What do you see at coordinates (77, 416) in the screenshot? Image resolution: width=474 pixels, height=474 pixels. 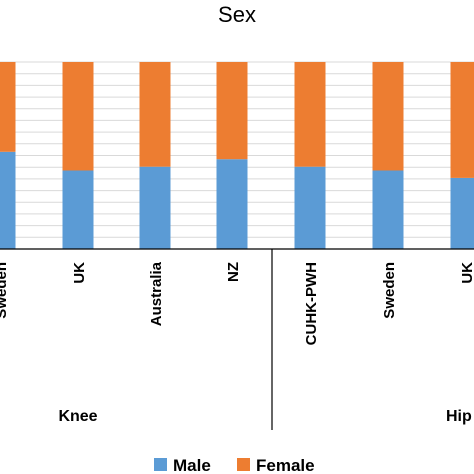 I see `group-label-knee: Knee` at bounding box center [77, 416].